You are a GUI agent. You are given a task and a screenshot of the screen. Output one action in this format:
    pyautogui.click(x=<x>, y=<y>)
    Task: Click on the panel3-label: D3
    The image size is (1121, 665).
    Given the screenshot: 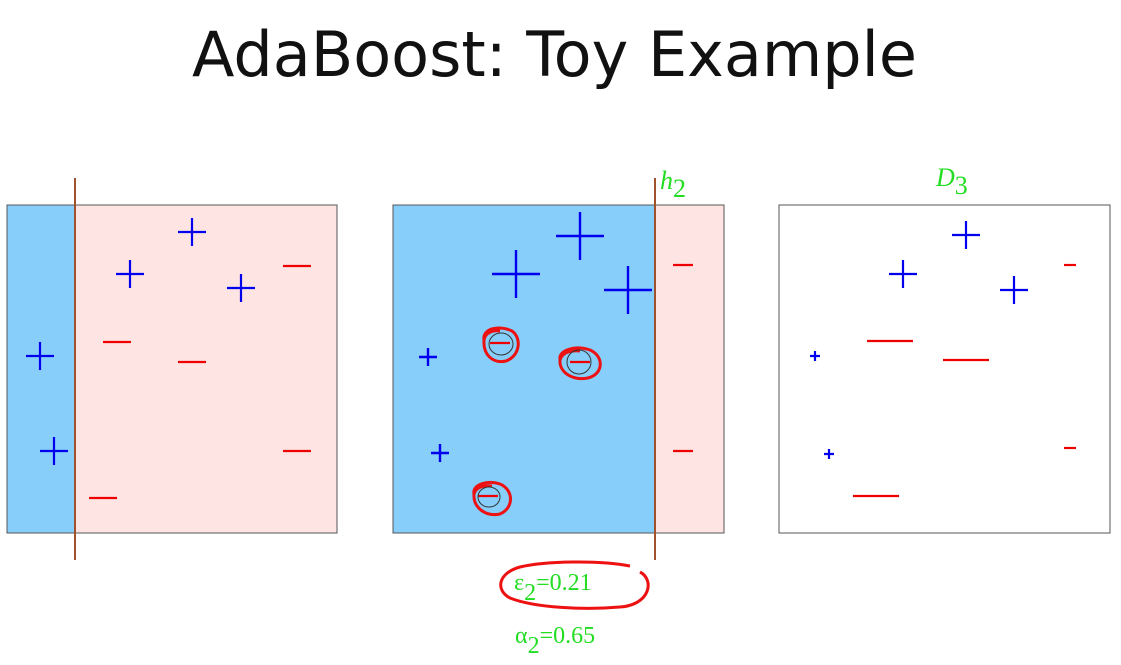 What is the action you would take?
    pyautogui.click(x=951, y=181)
    